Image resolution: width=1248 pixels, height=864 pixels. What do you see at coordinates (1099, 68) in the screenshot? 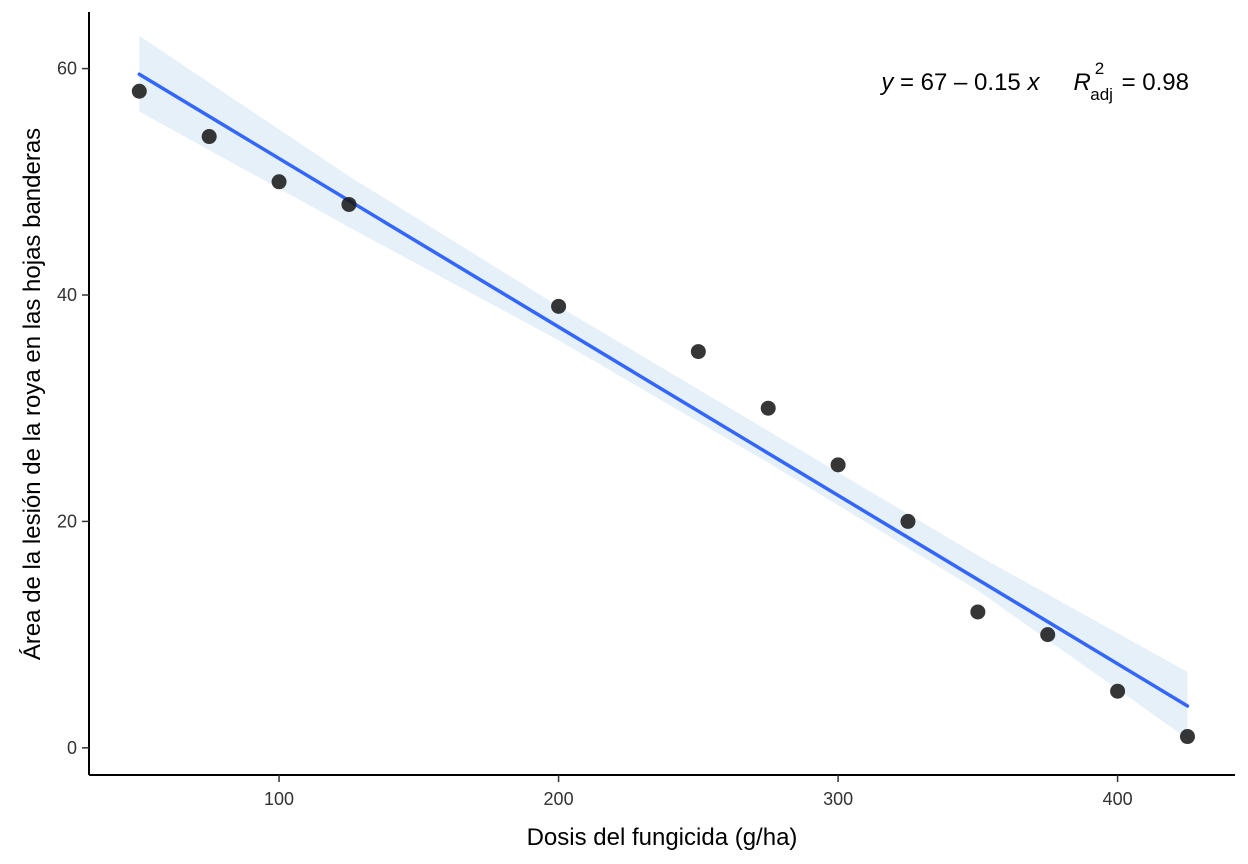
I see `annotation-r-sup: 2` at bounding box center [1099, 68].